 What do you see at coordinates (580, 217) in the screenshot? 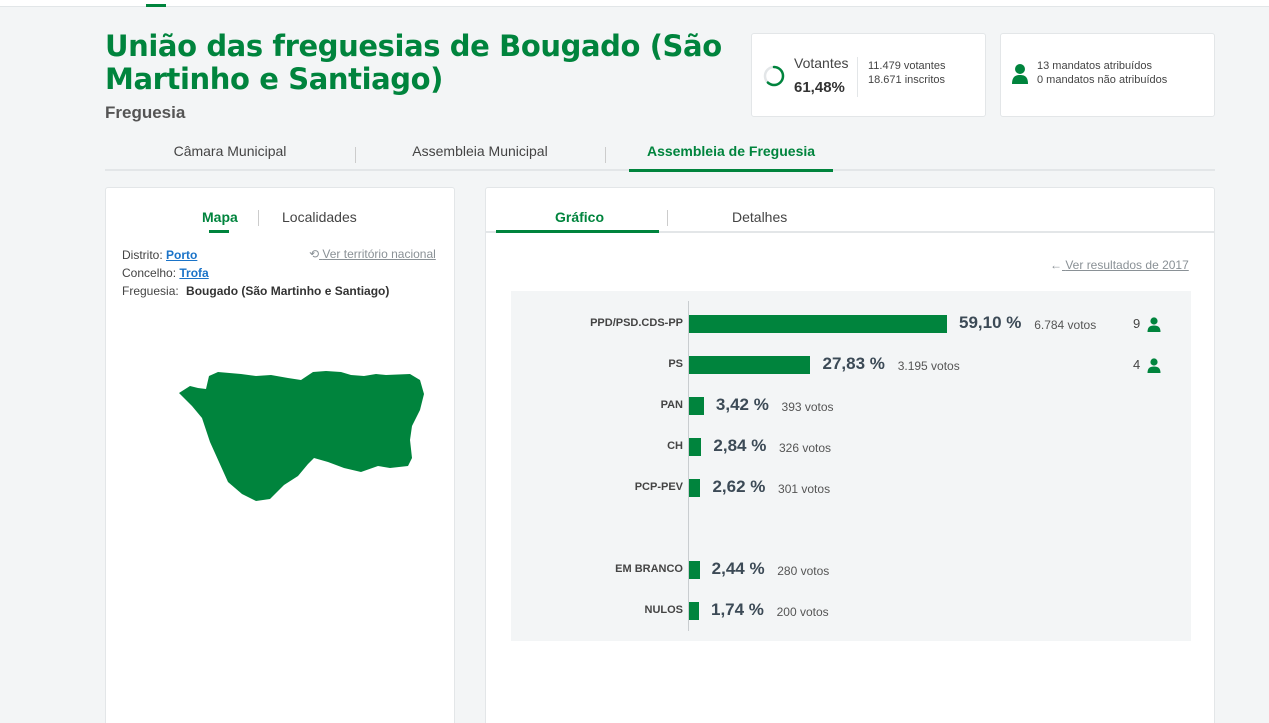
I see `tab-grafico: Gráfico` at bounding box center [580, 217].